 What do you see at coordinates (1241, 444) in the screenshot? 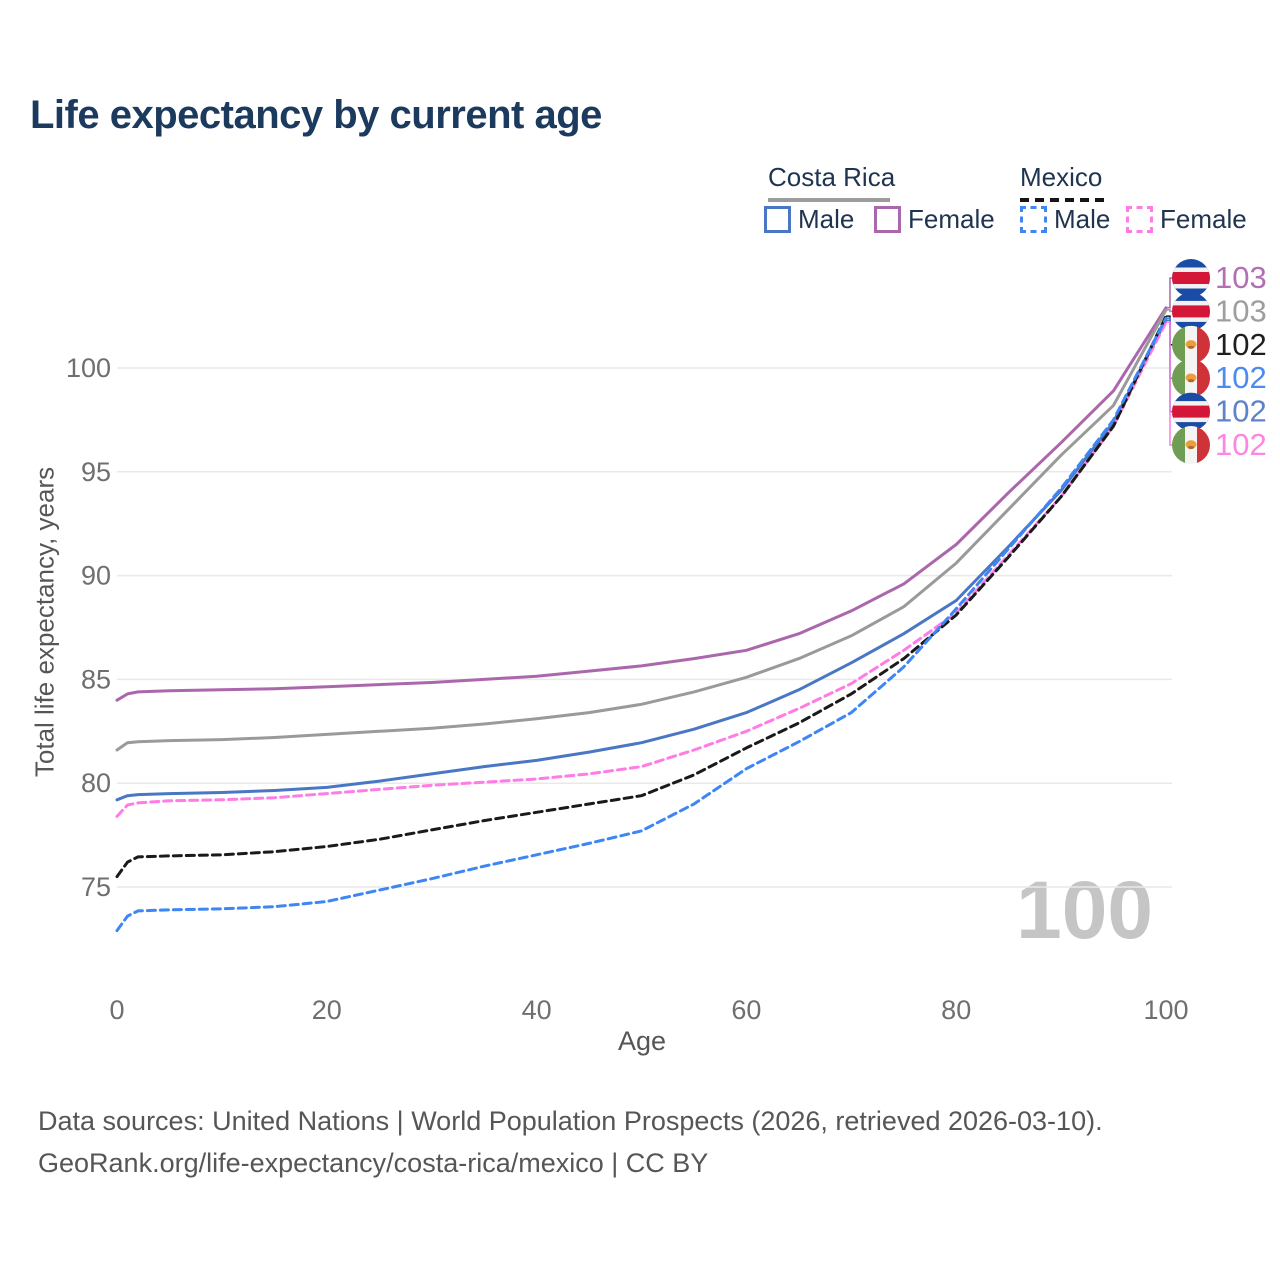
I see `end-label-value-mexico-female: 102` at bounding box center [1241, 444].